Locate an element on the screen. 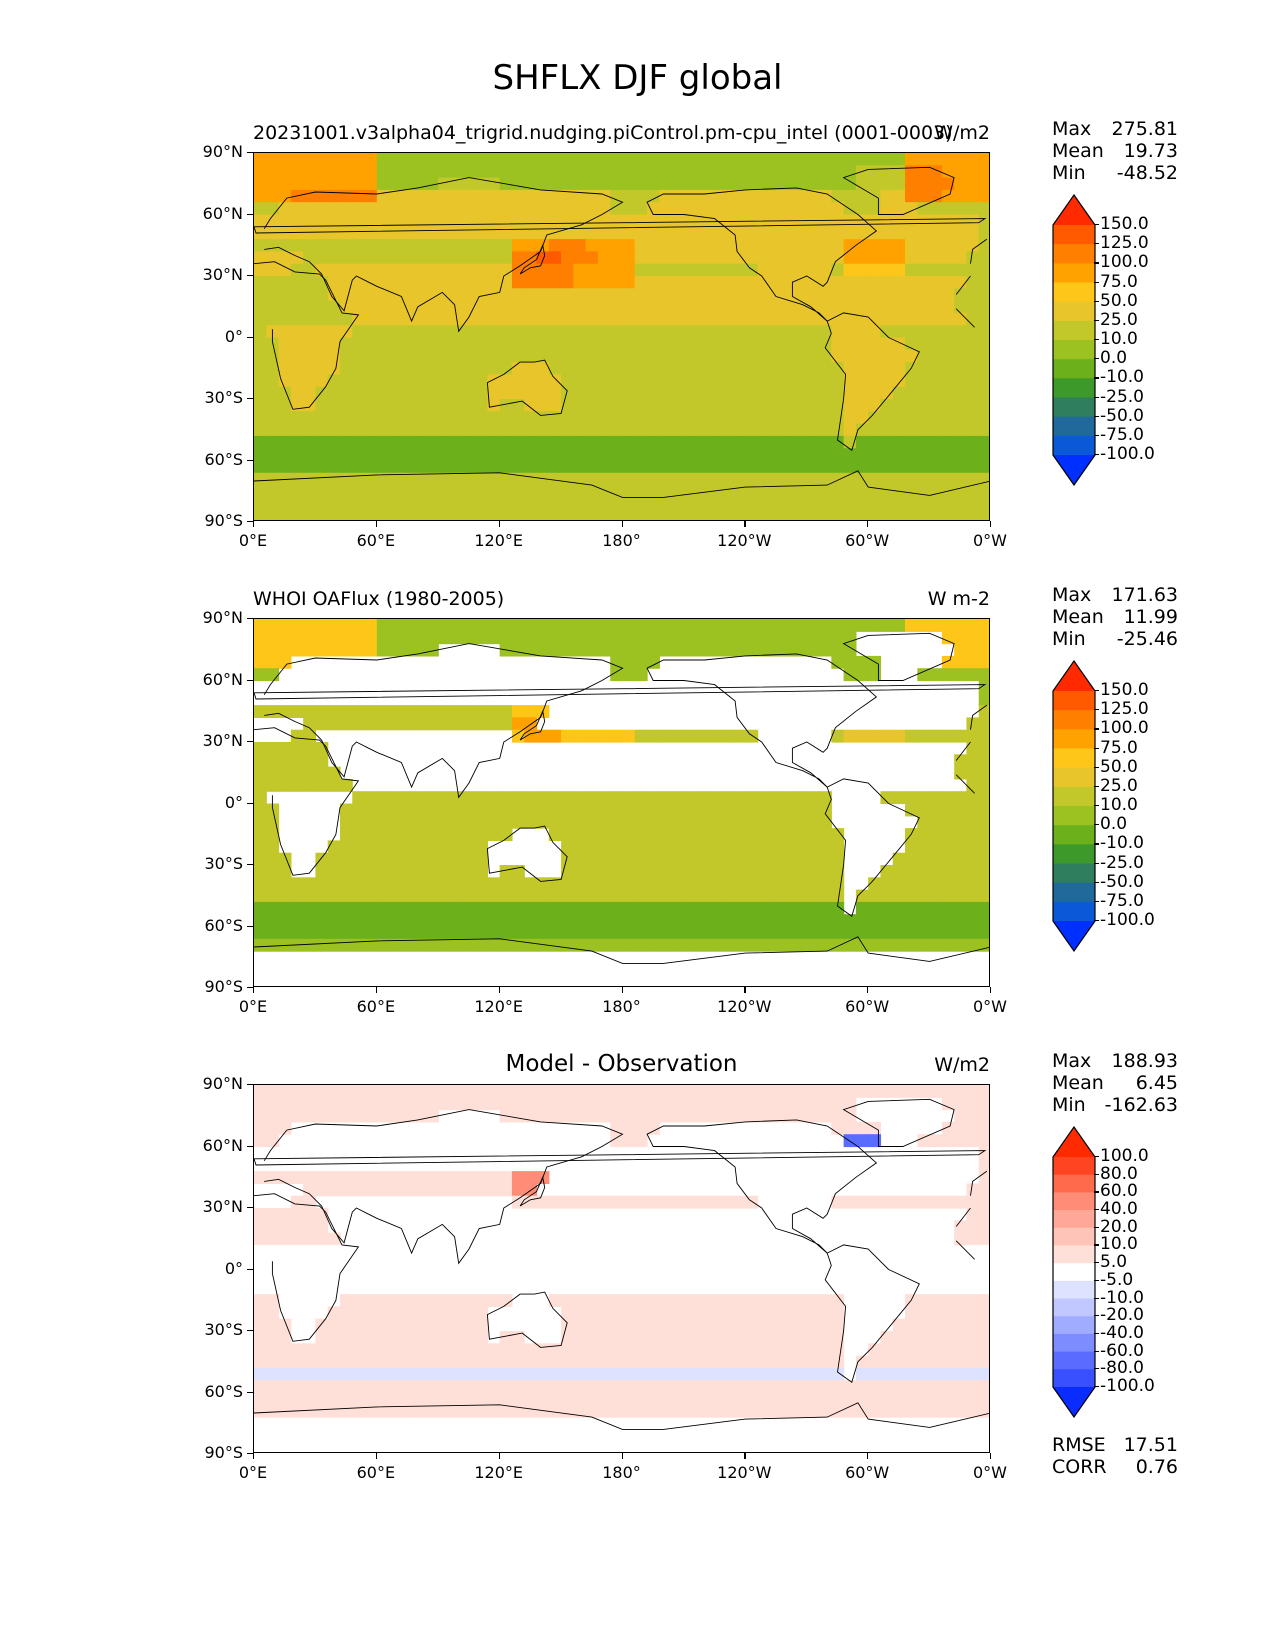 This screenshot has width=1275, height=1650. colorbar-label: 25.0 is located at coordinates (1119, 785).